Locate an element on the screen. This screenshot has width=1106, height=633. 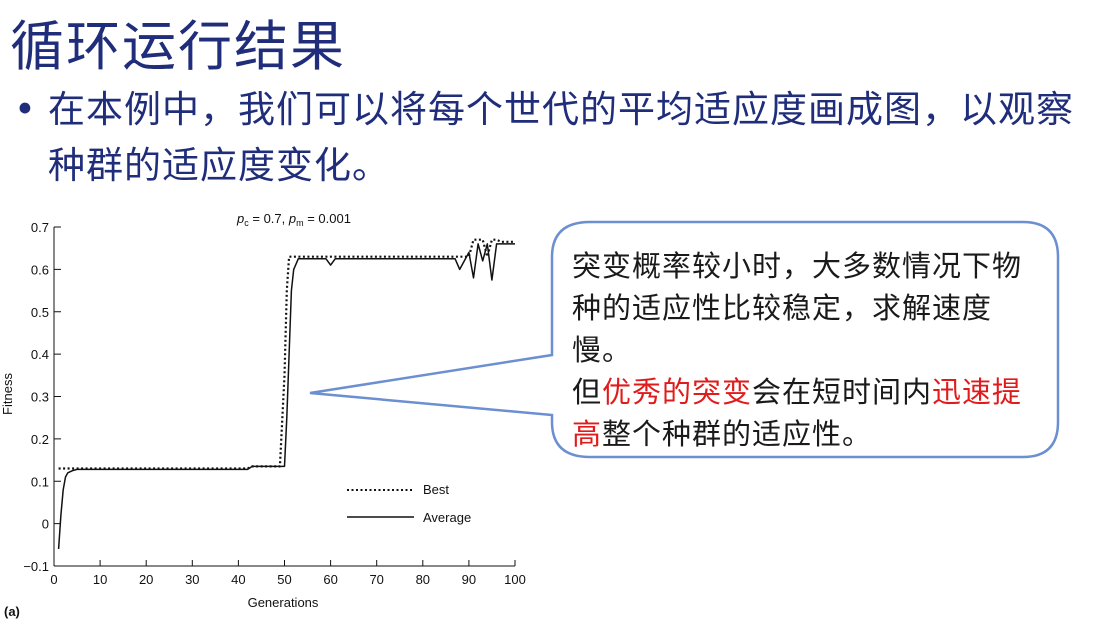
x-tick-label: 40 is located at coordinates (238, 579).